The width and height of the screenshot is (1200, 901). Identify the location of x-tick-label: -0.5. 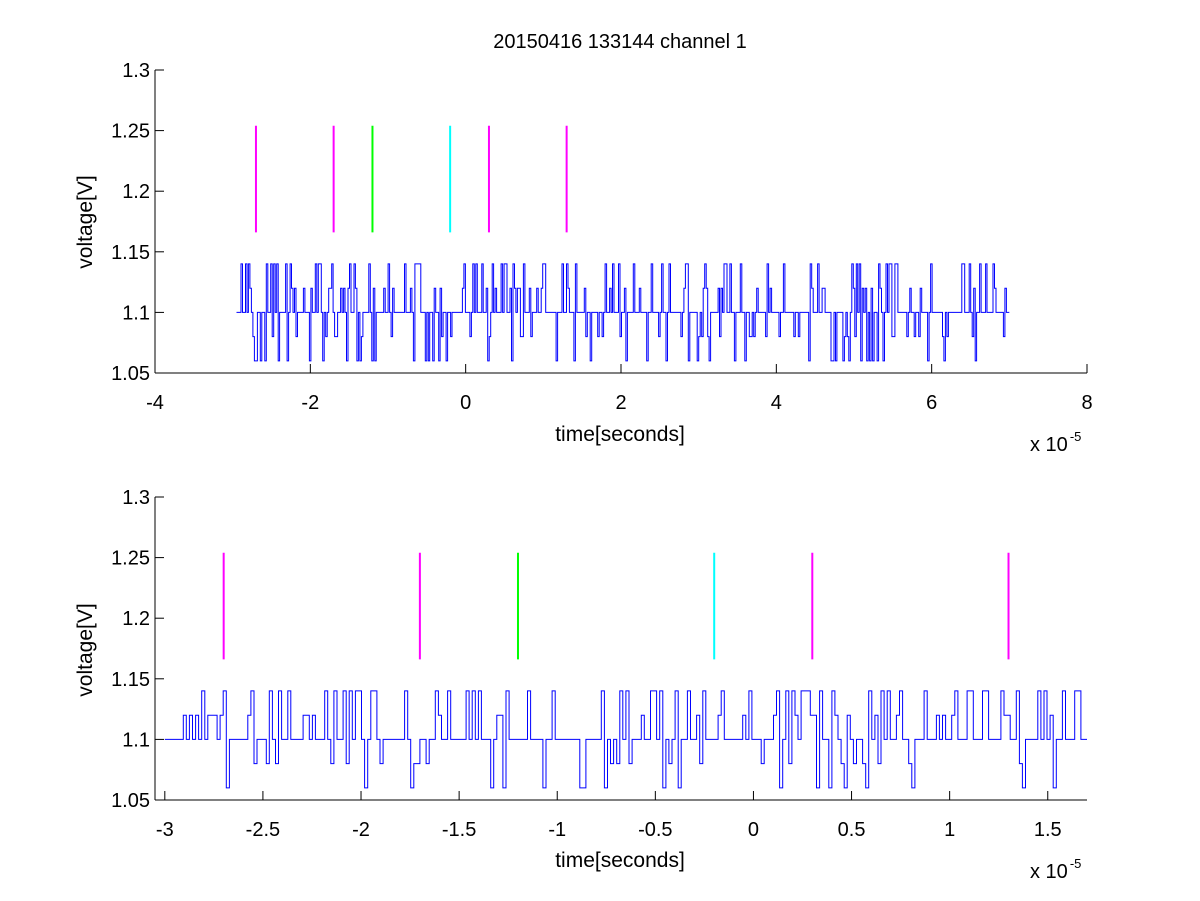
(655, 830).